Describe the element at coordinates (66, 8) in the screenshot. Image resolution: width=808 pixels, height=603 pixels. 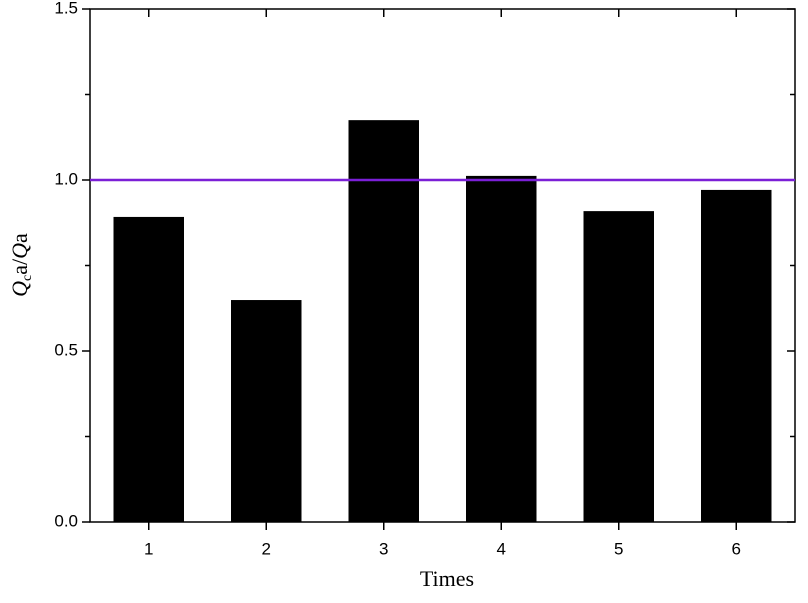
I see `y-tick-label: 1.5` at that location.